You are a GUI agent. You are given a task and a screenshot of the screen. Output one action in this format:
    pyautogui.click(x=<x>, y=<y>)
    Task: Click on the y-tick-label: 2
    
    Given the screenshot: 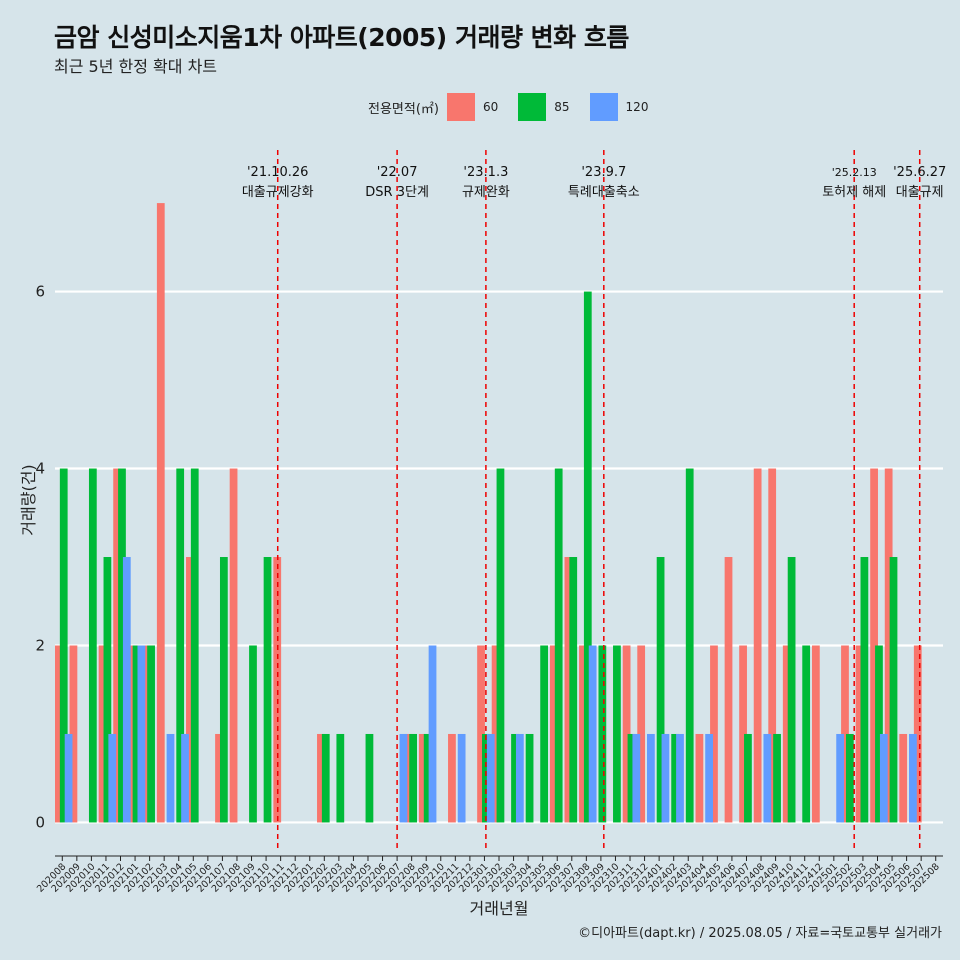 What is the action you would take?
    pyautogui.click(x=40, y=645)
    